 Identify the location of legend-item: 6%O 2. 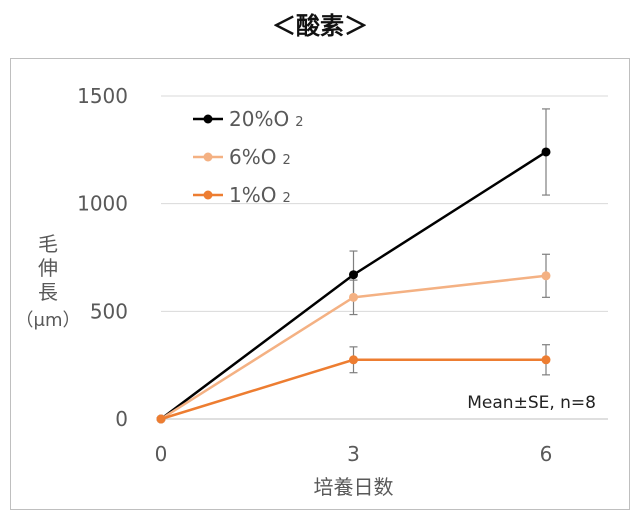
(242, 157).